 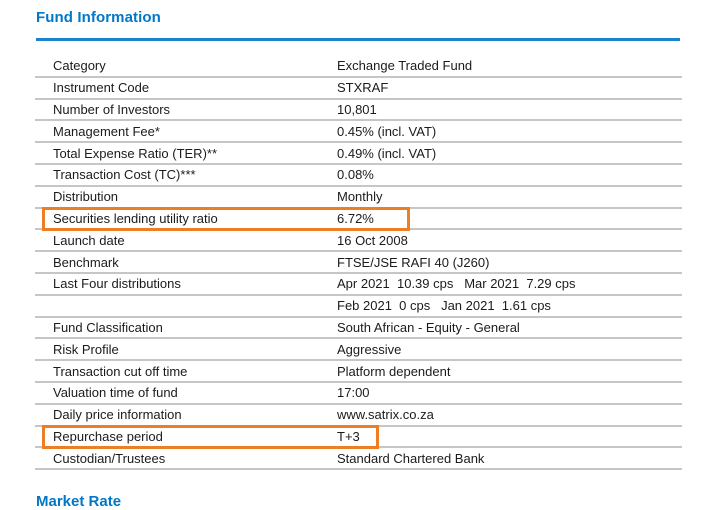 I want to click on table-row: Securities lending utility ratio 6.72%, so click(x=358, y=219).